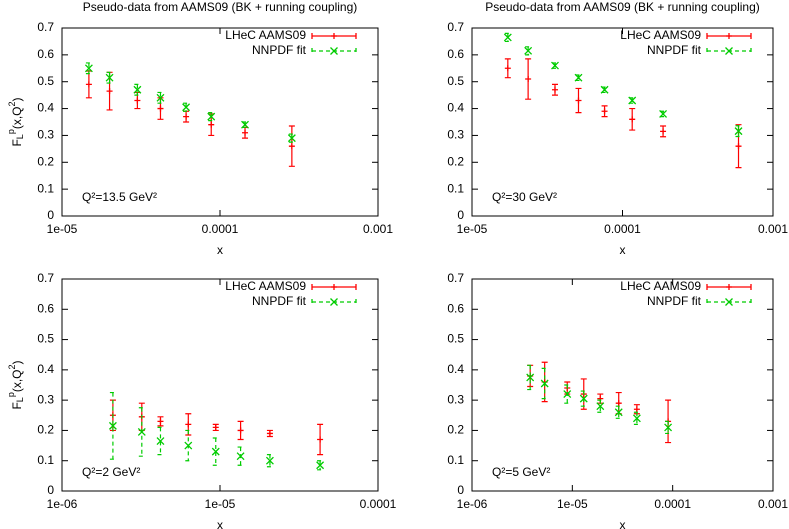 This screenshot has width=789, height=529. What do you see at coordinates (524, 197) in the screenshot?
I see `annotation: Q²=30 GeV²` at bounding box center [524, 197].